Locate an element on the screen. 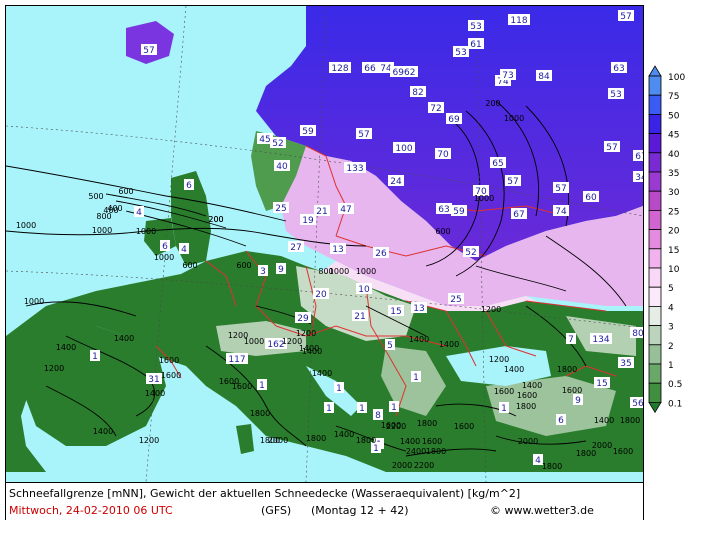 This screenshot has width=705, height=533. snow-value-label: 25 is located at coordinates (455, 300).